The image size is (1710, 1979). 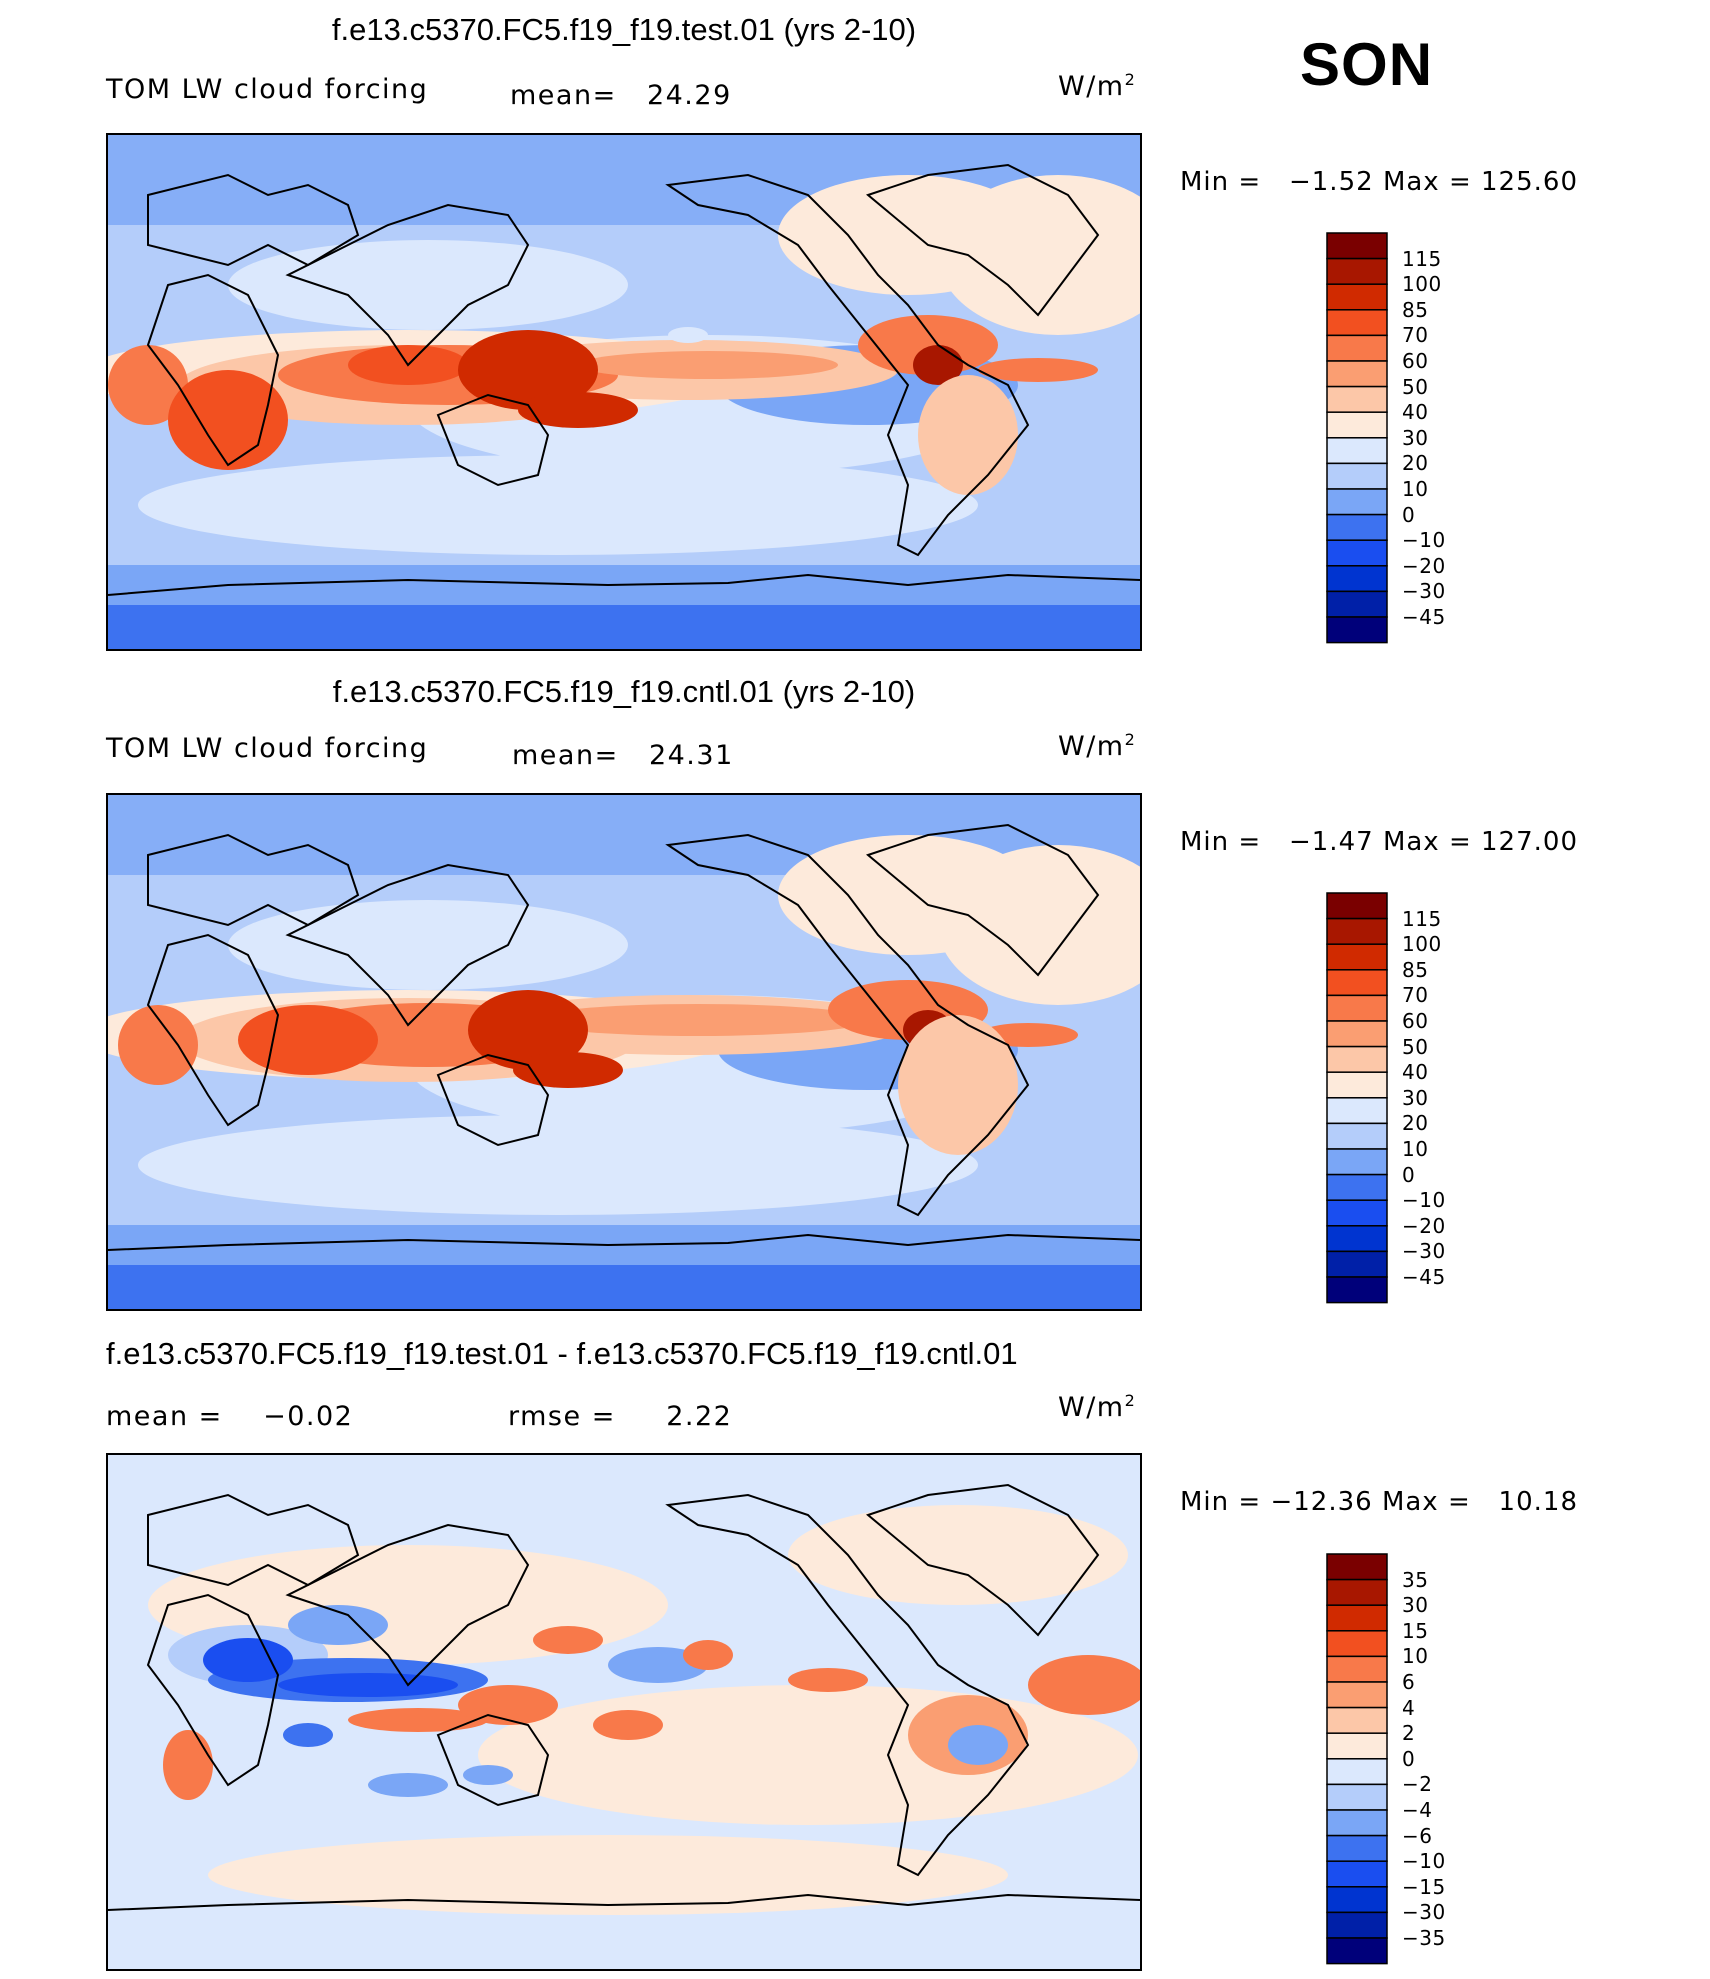 I want to click on colorbar-tick-label: 70, so click(x=1415, y=335).